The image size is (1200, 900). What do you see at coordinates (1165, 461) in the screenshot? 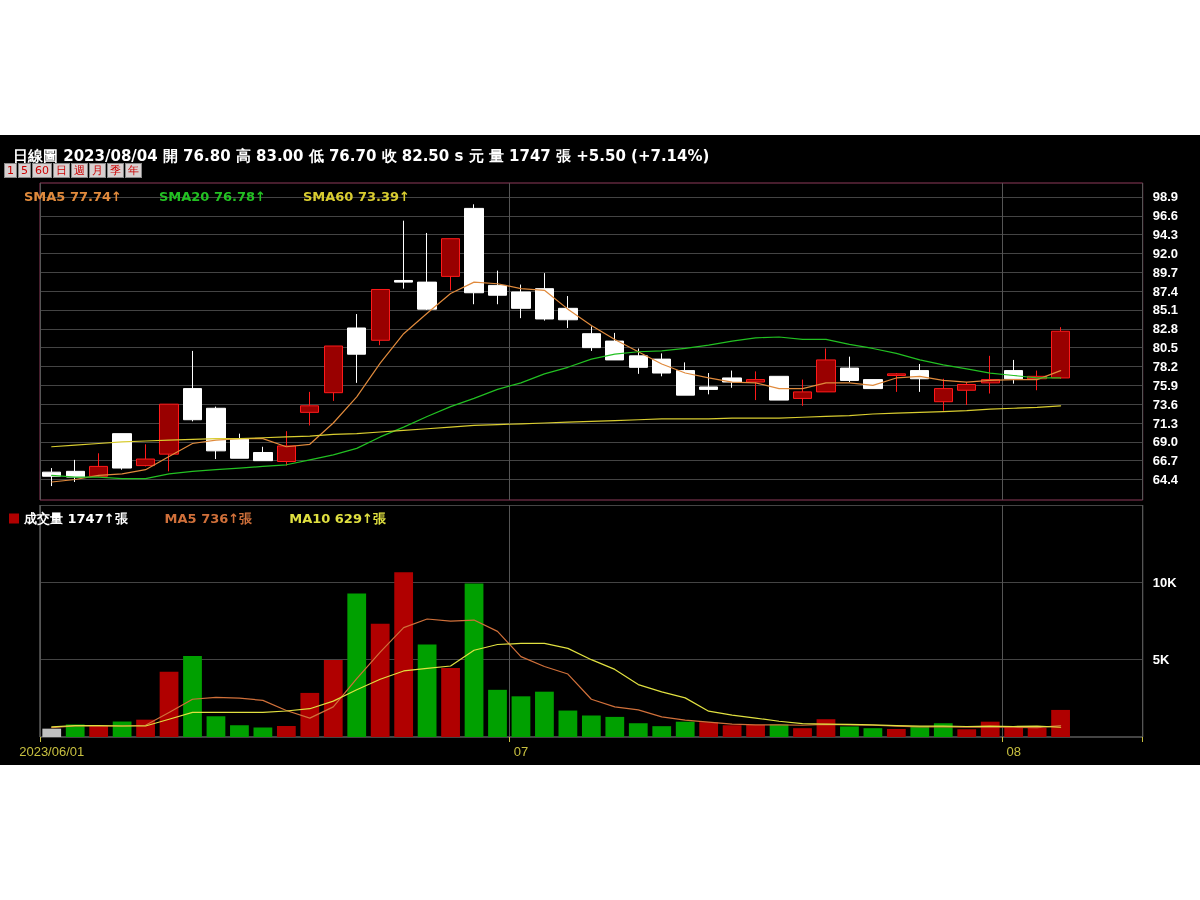
I see `y-tick-label: 66.7` at bounding box center [1165, 461].